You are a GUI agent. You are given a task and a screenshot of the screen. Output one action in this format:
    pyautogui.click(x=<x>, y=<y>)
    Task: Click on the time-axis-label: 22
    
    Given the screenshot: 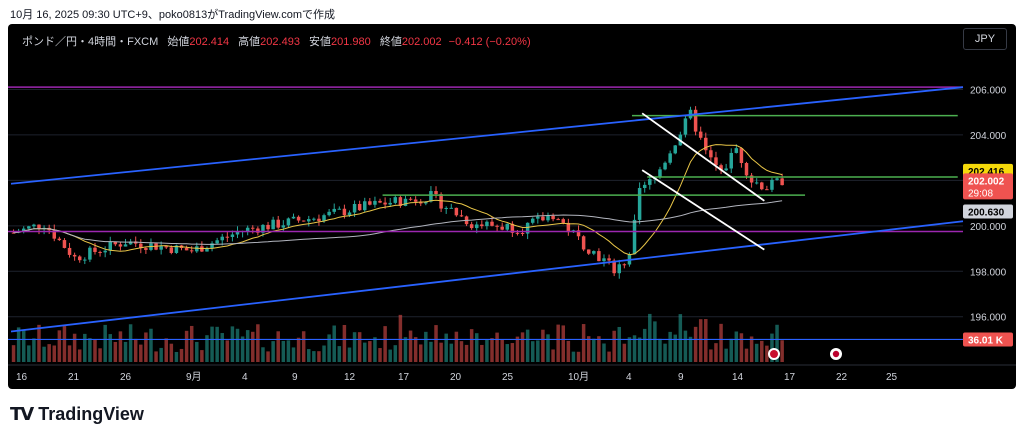 What is the action you would take?
    pyautogui.click(x=842, y=377)
    